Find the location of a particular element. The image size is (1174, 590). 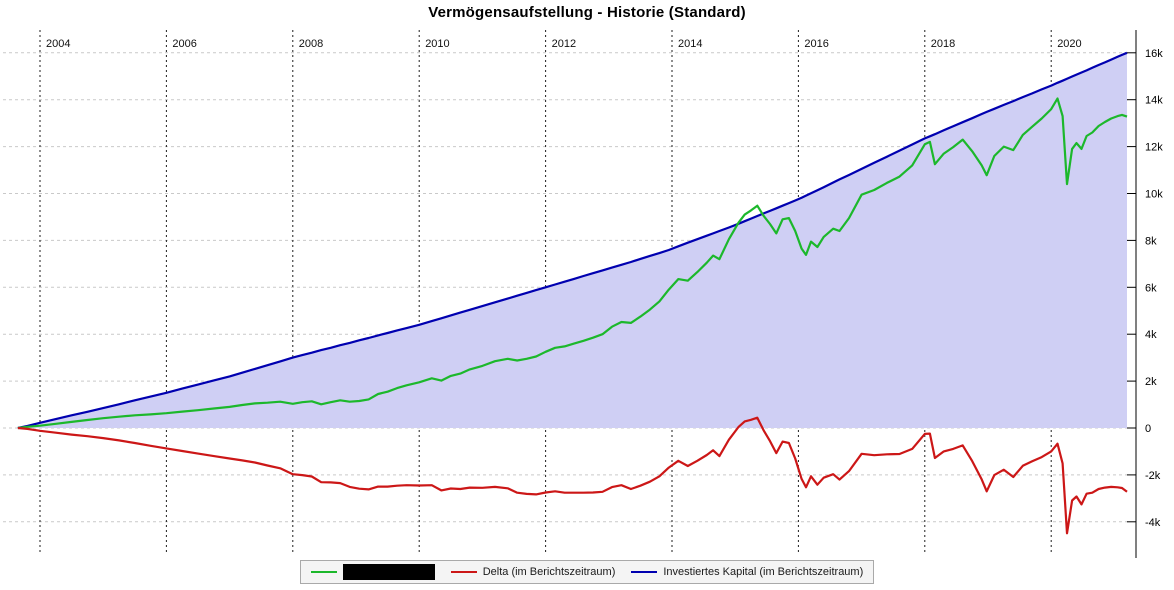

legend-item-delta: Delta (im Berichtszeitraum) is located at coordinates (533, 572).